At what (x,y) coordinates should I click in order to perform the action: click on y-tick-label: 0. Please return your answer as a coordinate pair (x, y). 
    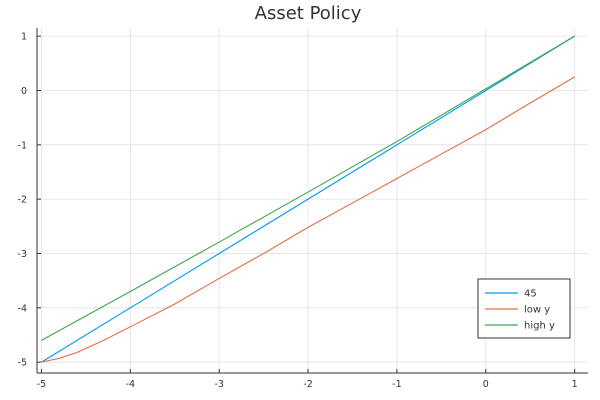
    Looking at the image, I should click on (24, 91).